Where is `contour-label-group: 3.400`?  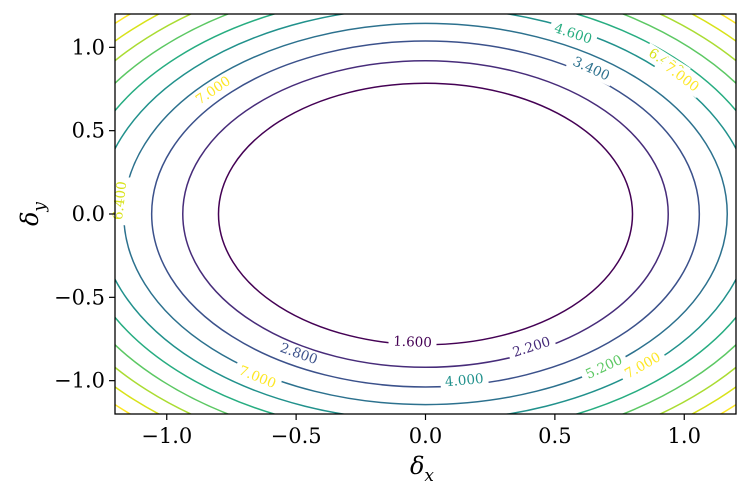
contour-label-group: 3.400 is located at coordinates (591, 69).